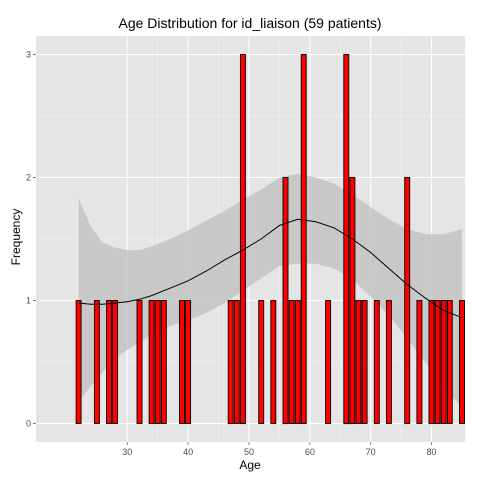  I want to click on y-tick-label: 3, so click(28, 54).